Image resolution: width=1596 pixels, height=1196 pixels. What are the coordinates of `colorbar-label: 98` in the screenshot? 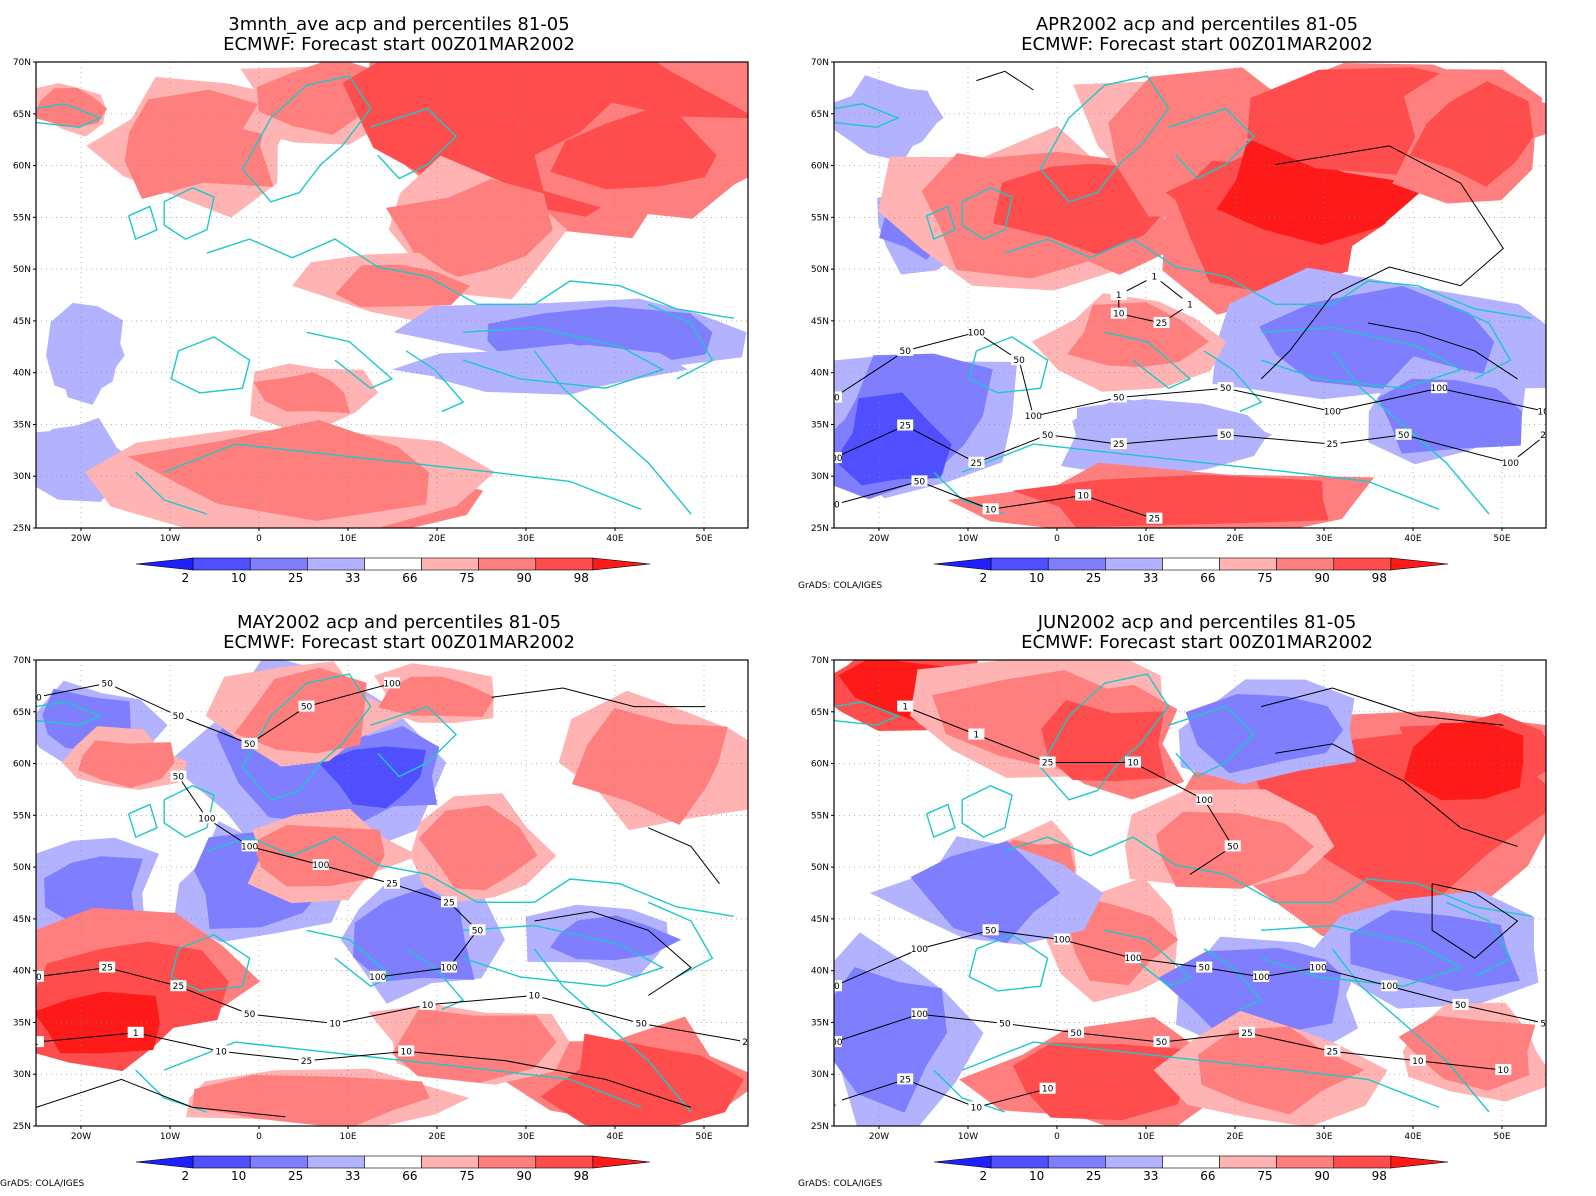 It's located at (1379, 1176).